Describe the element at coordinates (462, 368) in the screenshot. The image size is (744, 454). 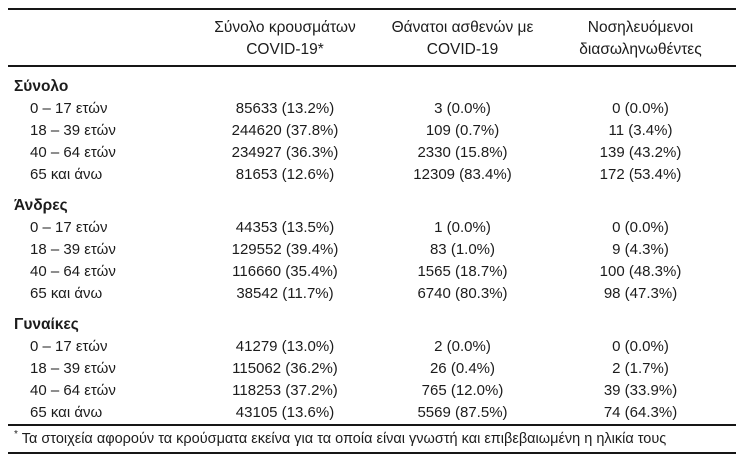
I see `cell-deaths: 26 (0.4%)` at that location.